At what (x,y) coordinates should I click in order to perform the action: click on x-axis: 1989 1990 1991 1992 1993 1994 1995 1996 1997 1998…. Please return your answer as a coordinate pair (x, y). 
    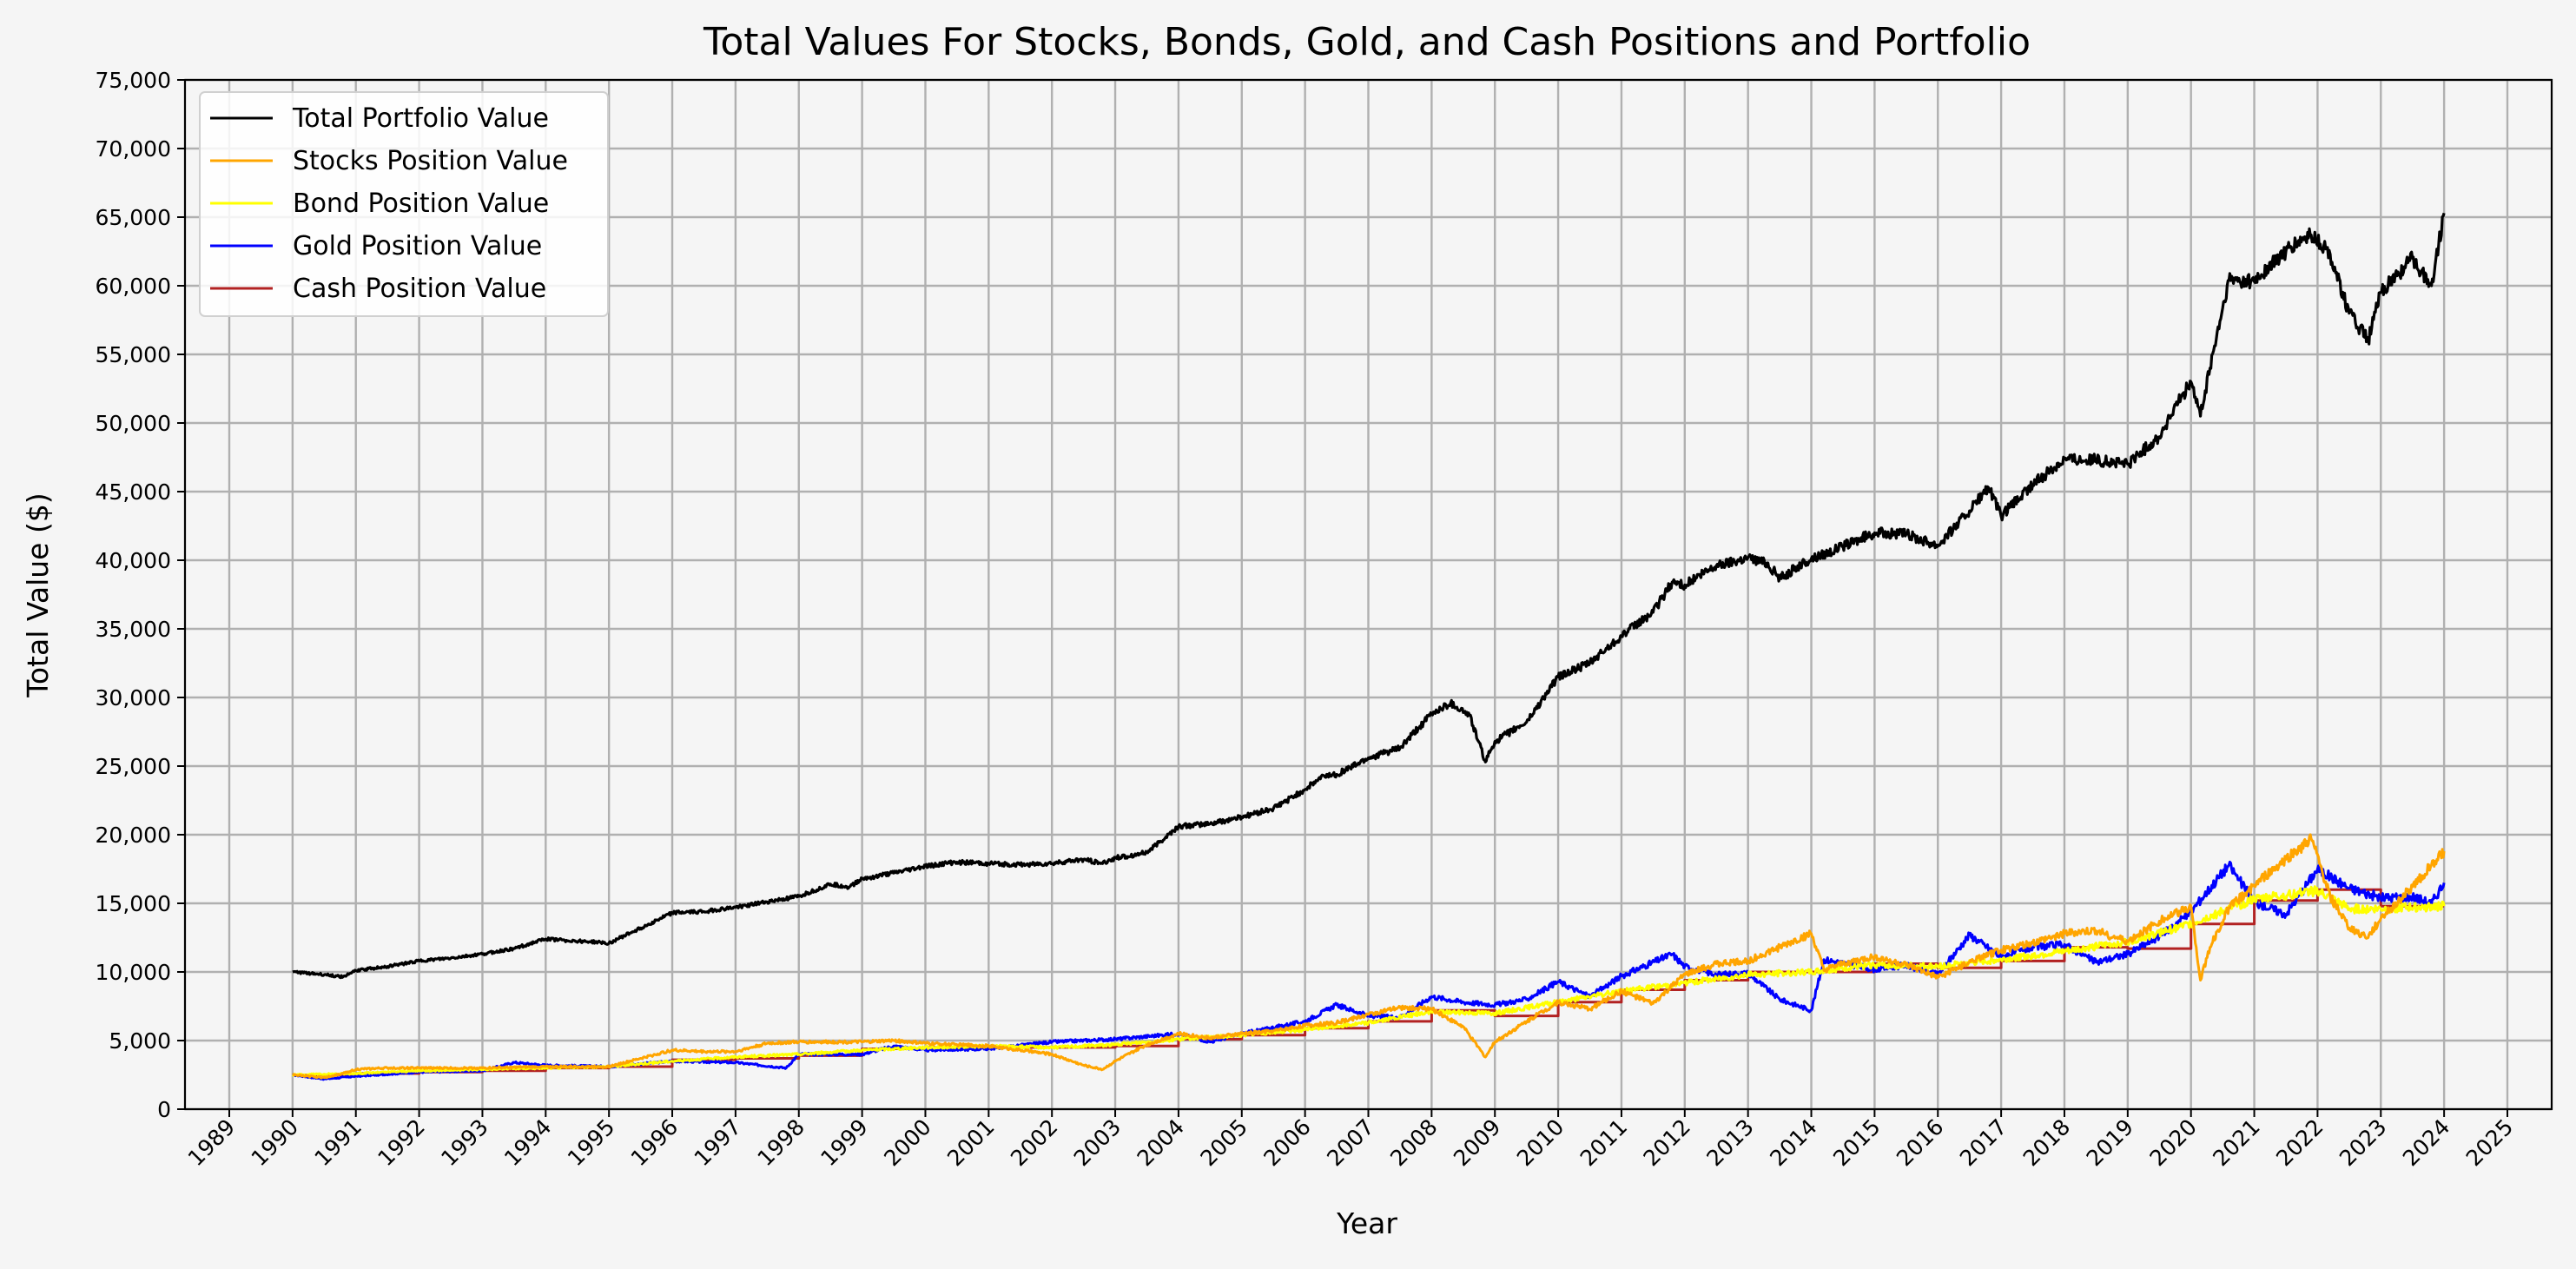
    Looking at the image, I should click on (1350, 1140).